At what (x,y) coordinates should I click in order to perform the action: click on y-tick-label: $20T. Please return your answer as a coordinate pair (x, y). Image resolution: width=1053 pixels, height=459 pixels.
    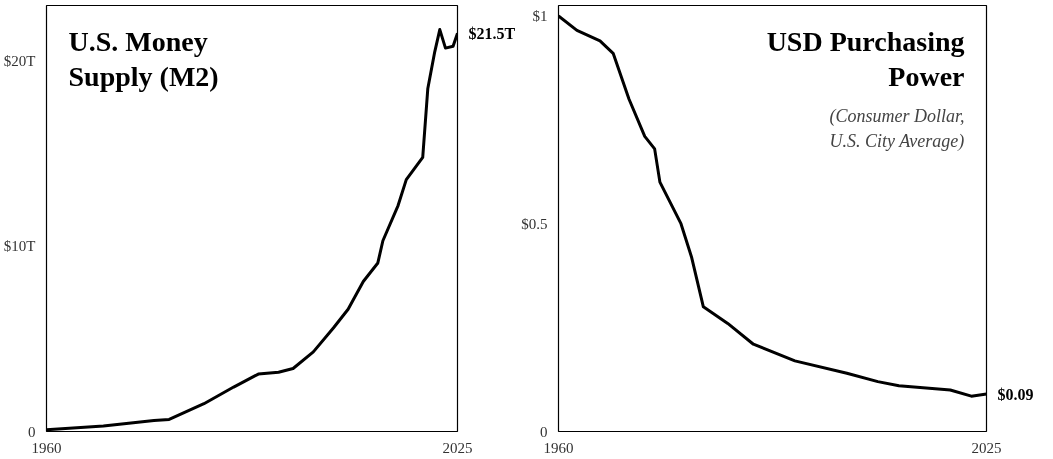
    Looking at the image, I should click on (19, 61).